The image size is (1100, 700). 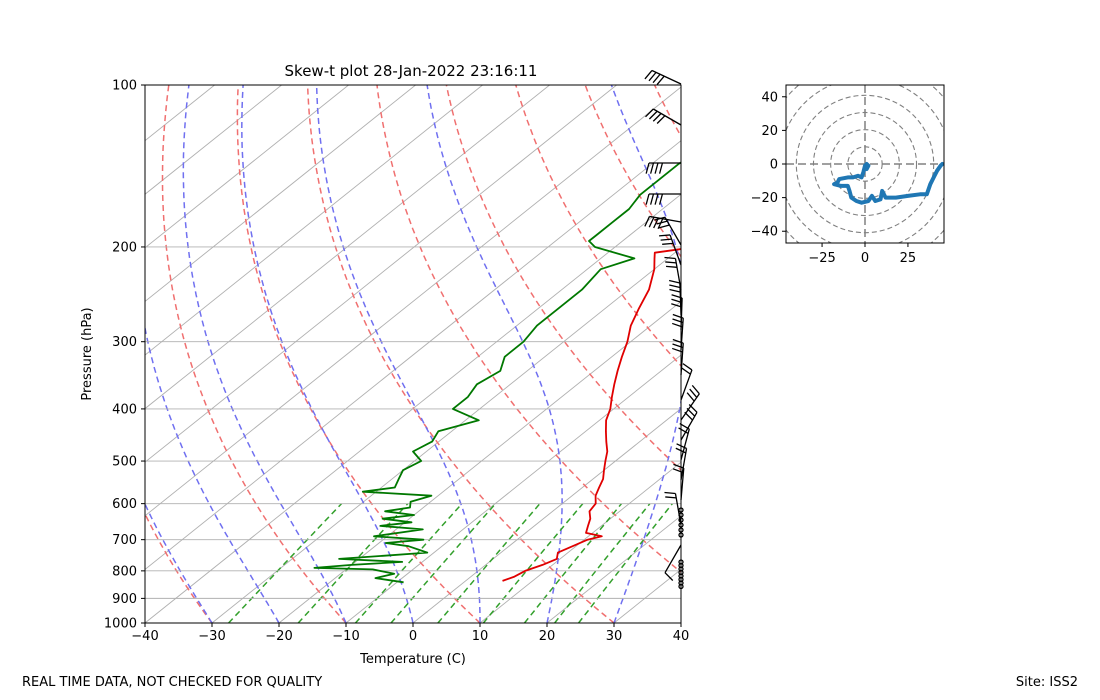 I want to click on y-tick-label: 1000, so click(x=120, y=624).